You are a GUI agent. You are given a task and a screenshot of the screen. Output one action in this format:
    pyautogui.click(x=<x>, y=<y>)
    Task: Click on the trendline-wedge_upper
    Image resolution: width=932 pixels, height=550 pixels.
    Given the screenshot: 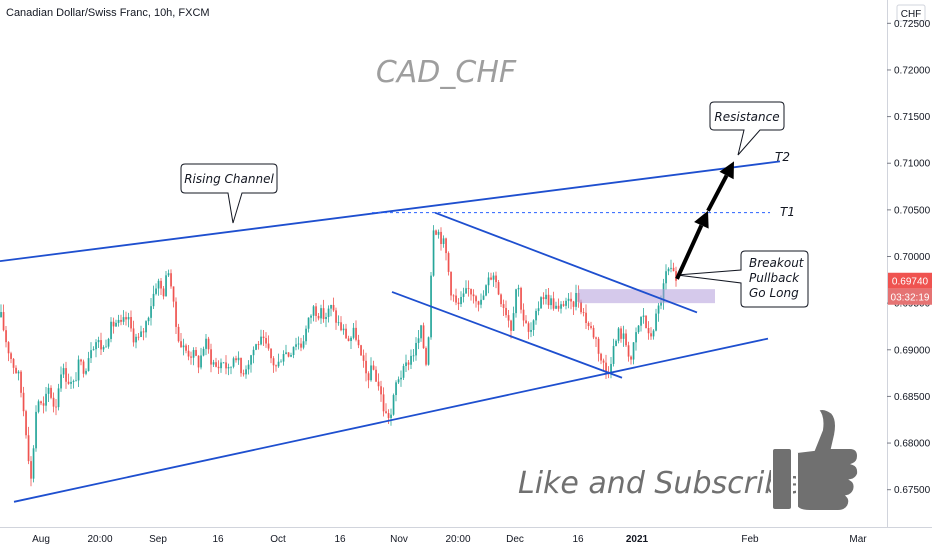 What is the action you would take?
    pyautogui.click(x=566, y=262)
    